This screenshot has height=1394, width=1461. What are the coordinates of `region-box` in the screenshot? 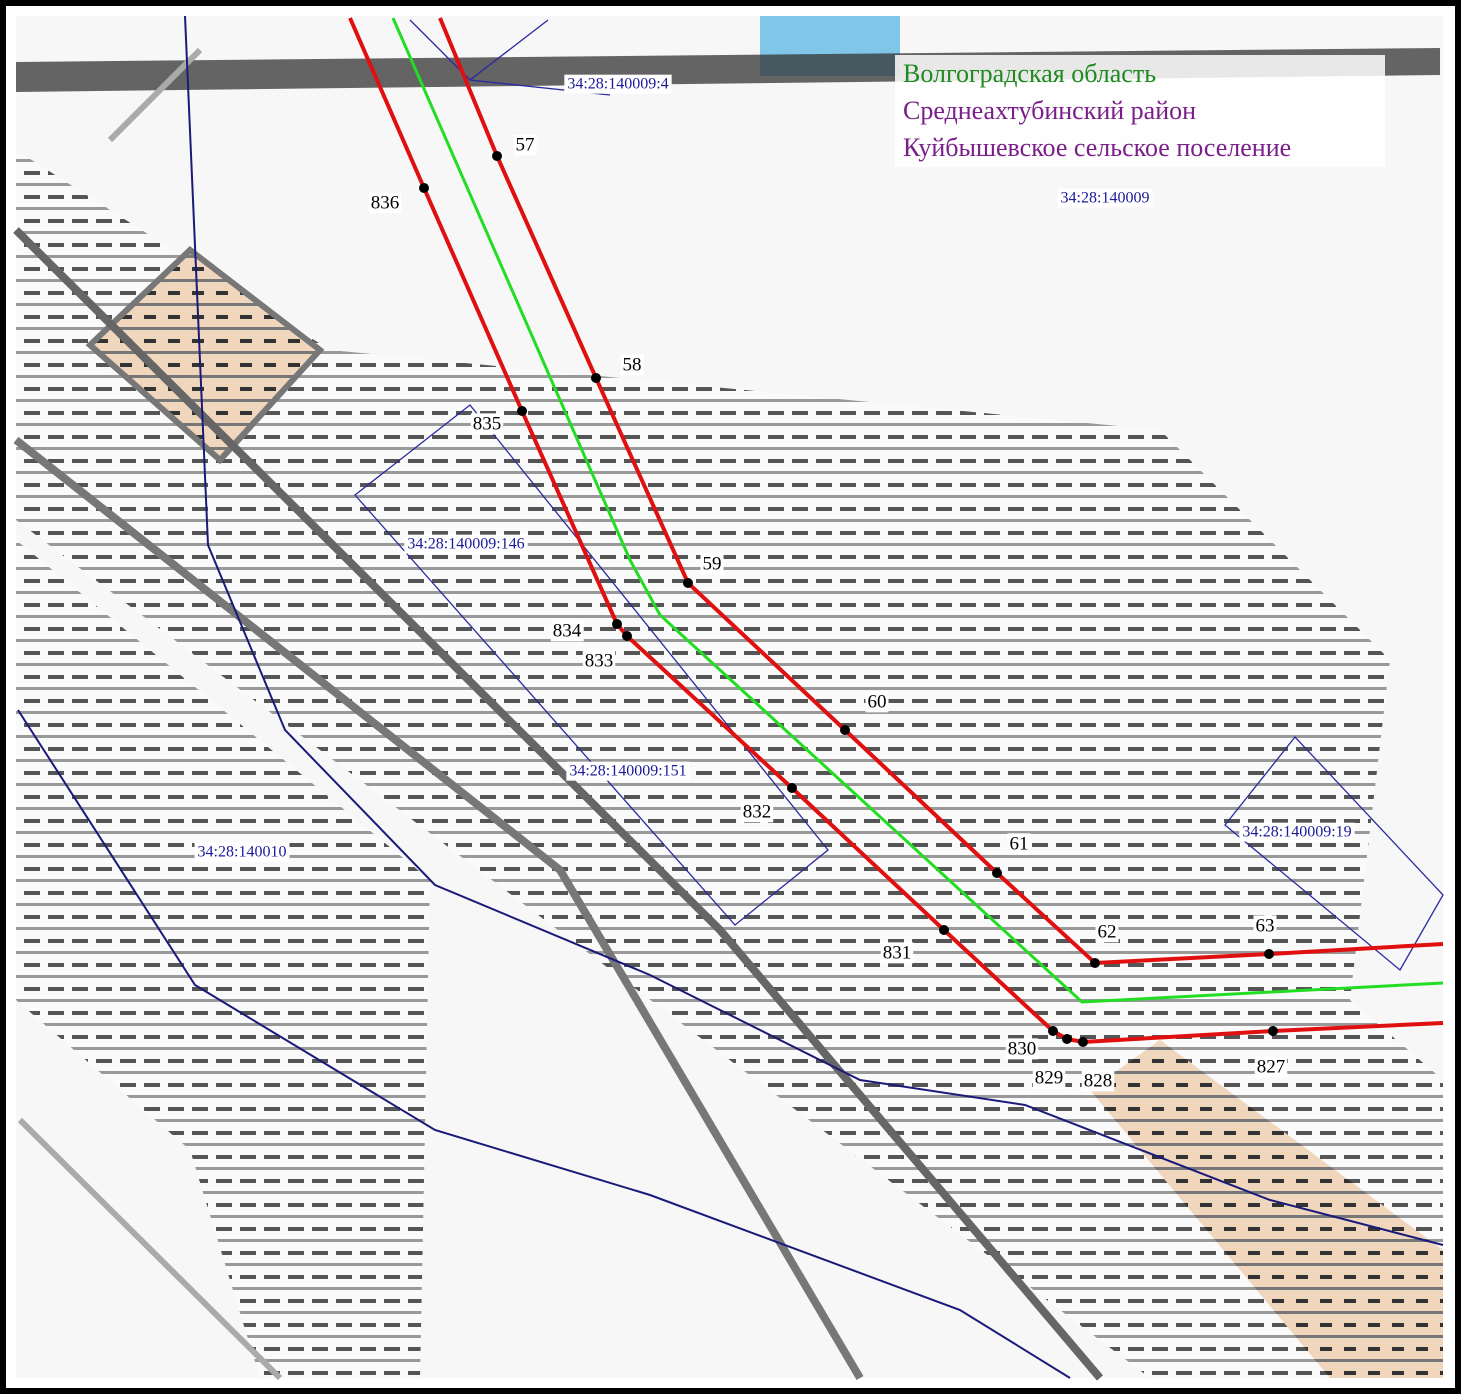 It's located at (1140, 111).